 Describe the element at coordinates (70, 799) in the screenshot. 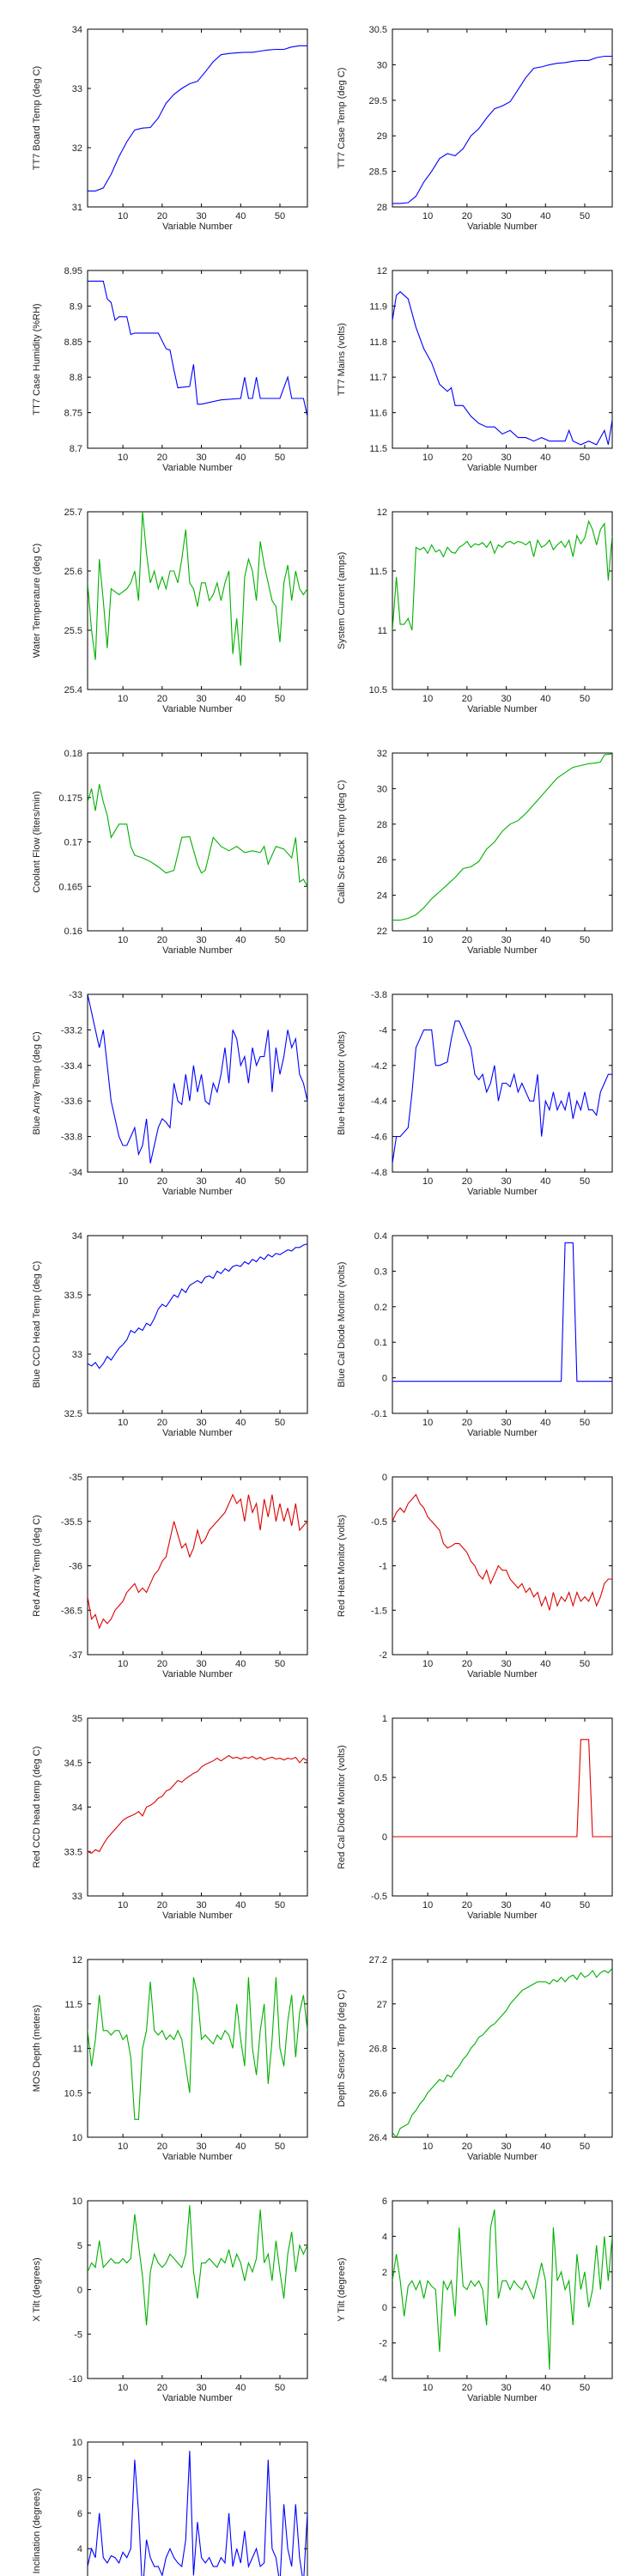

I see `y-tick-label: 0.175` at that location.